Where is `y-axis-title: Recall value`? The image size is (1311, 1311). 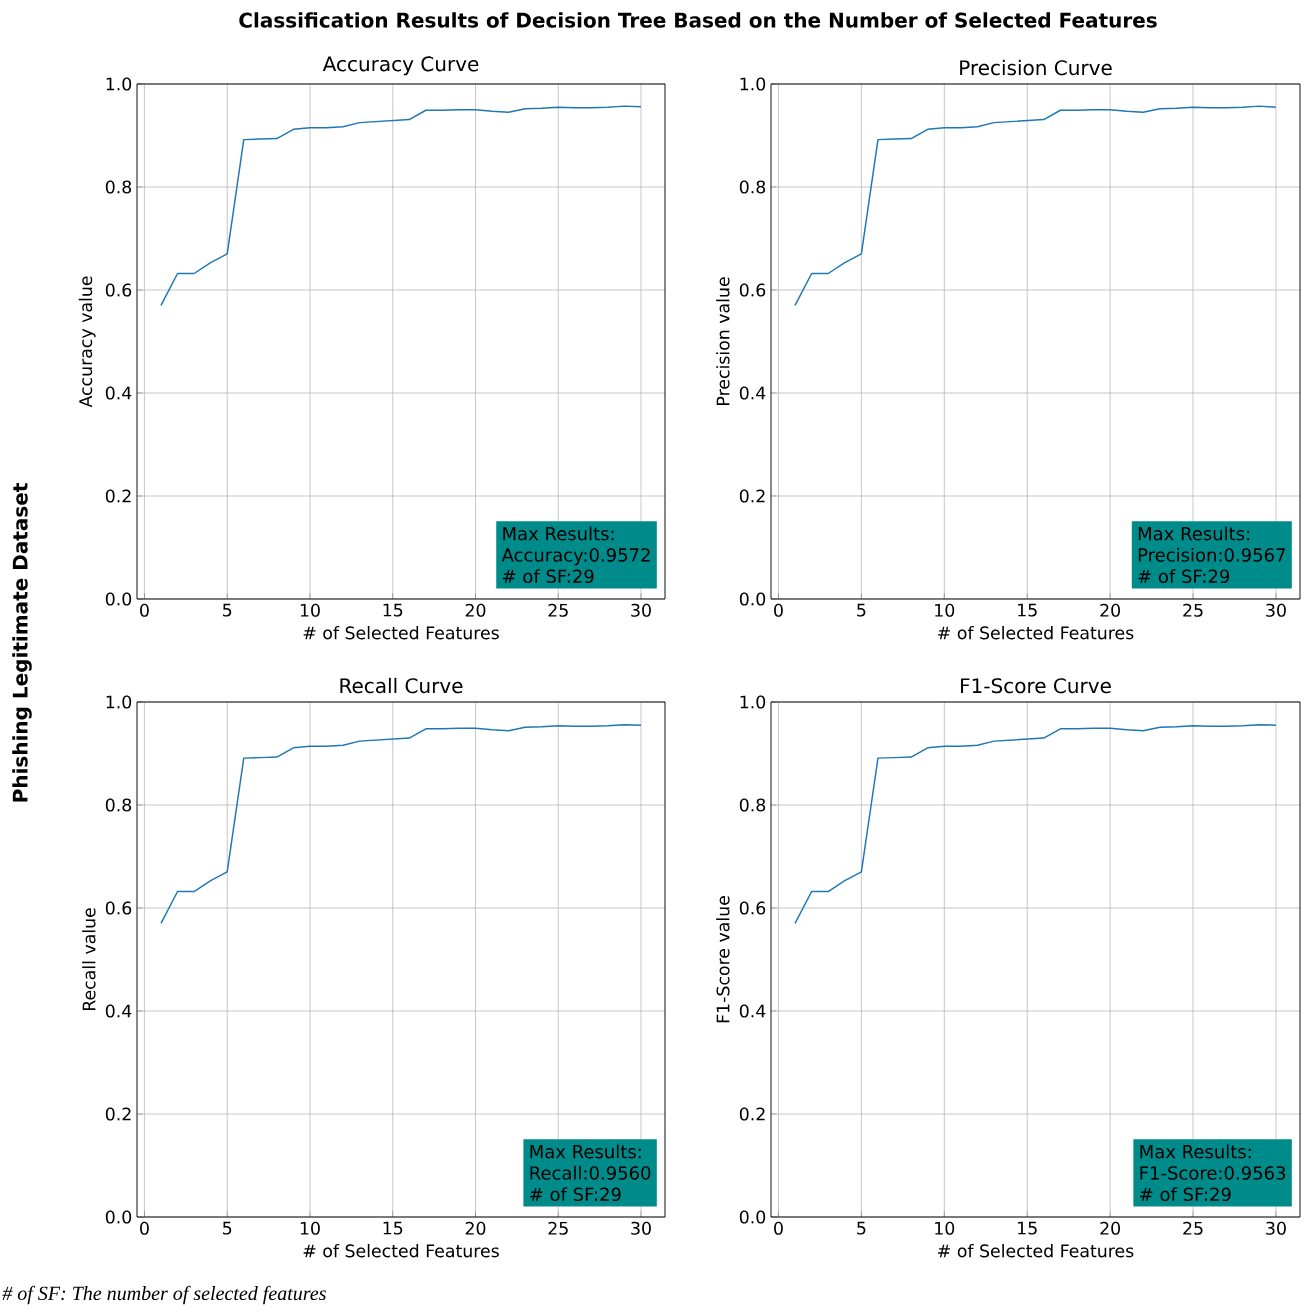 y-axis-title: Recall value is located at coordinates (89, 959).